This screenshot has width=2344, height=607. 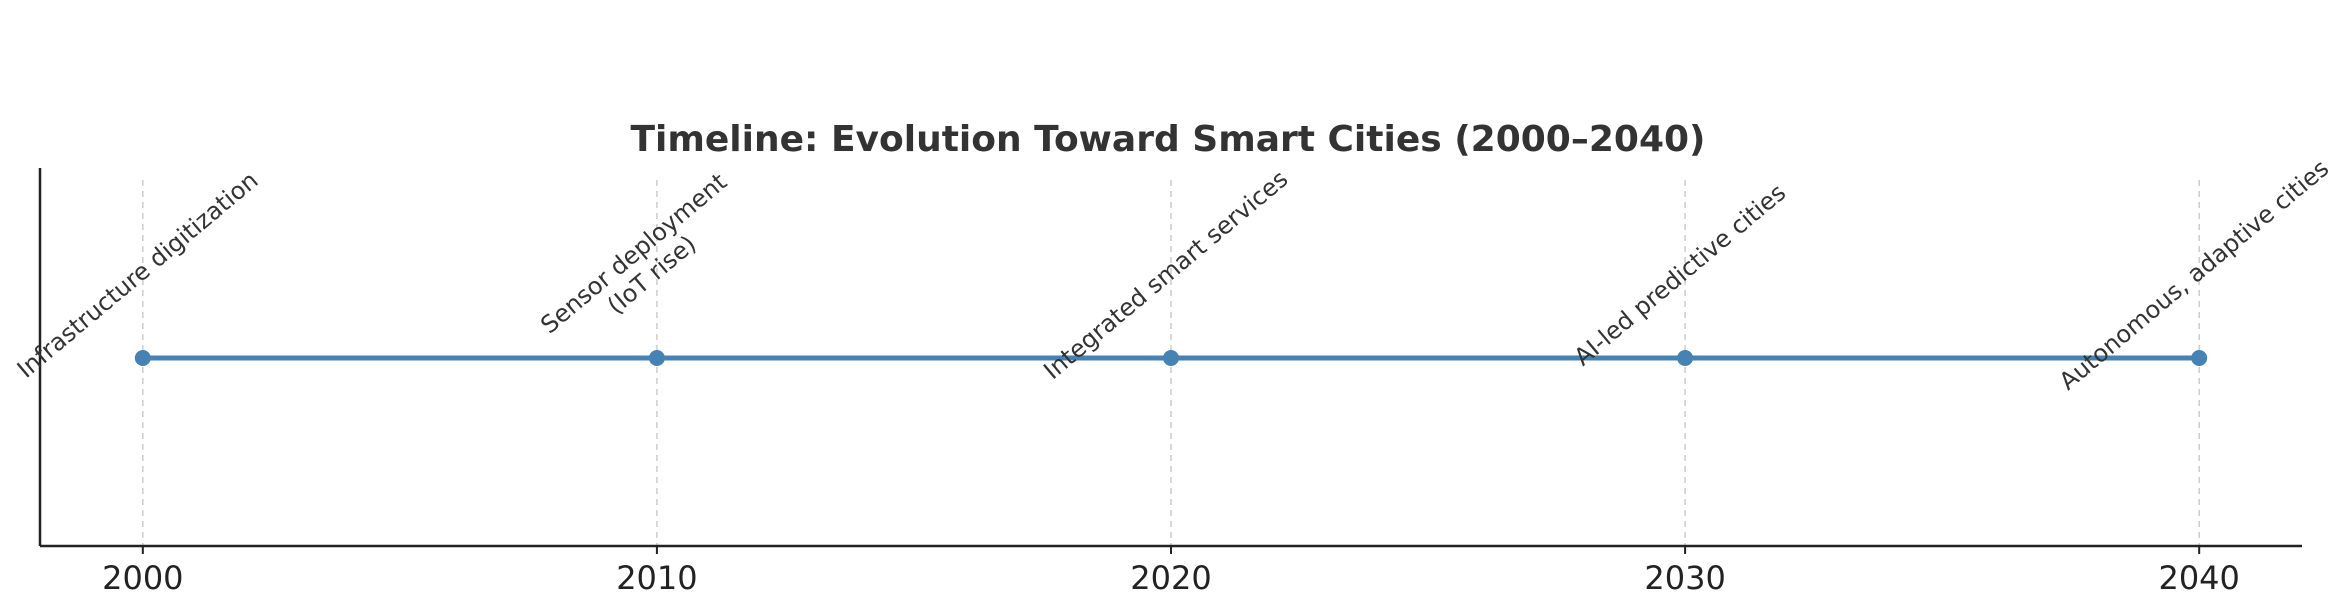 I want to click on timeline-point-2010, so click(x=656, y=358).